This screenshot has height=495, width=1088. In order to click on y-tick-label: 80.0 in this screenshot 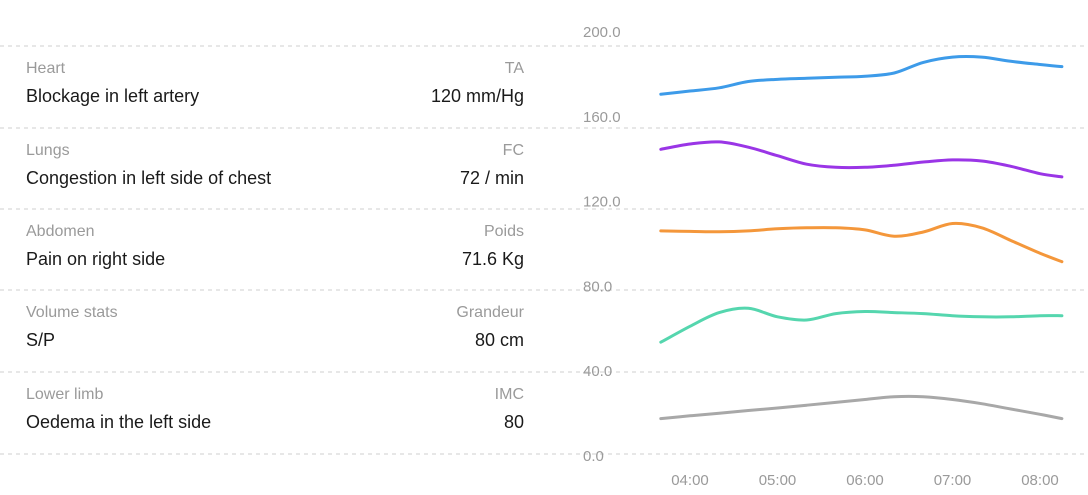, I will do `click(597, 286)`.